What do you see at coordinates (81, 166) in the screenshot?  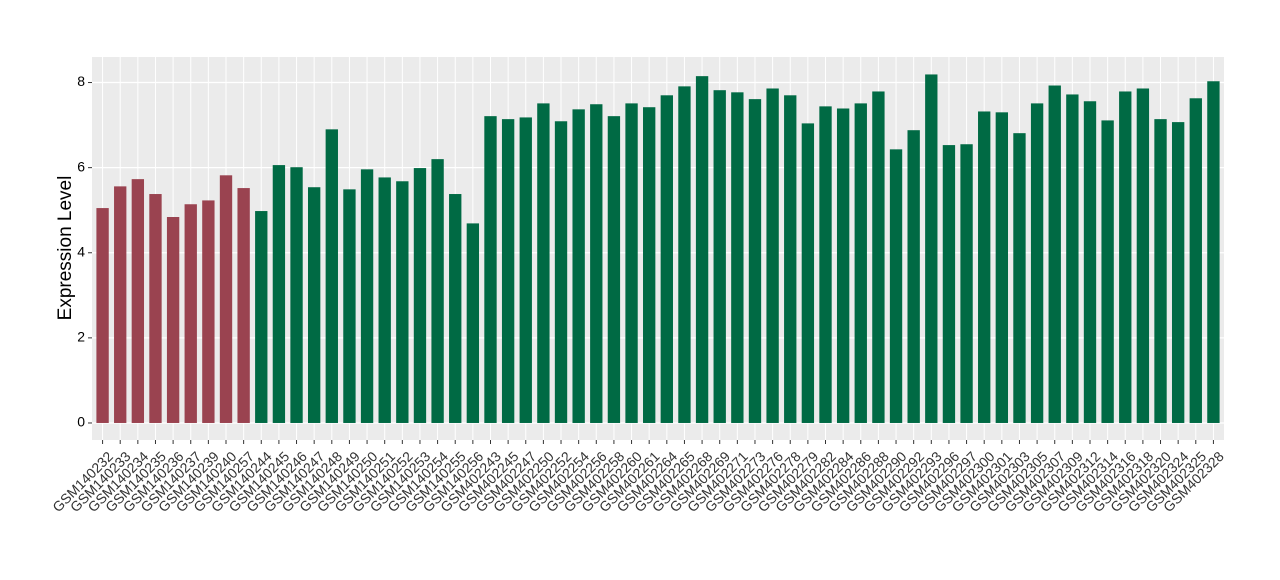 I see `y-tick-label: 6` at bounding box center [81, 166].